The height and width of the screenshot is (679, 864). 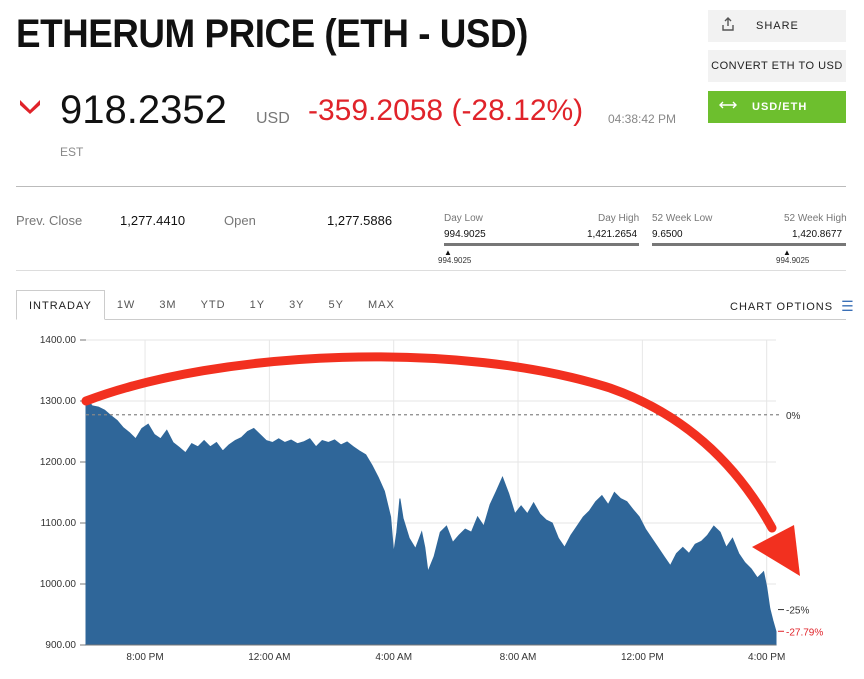 I want to click on day-range-marker: ▲, so click(x=448, y=252).